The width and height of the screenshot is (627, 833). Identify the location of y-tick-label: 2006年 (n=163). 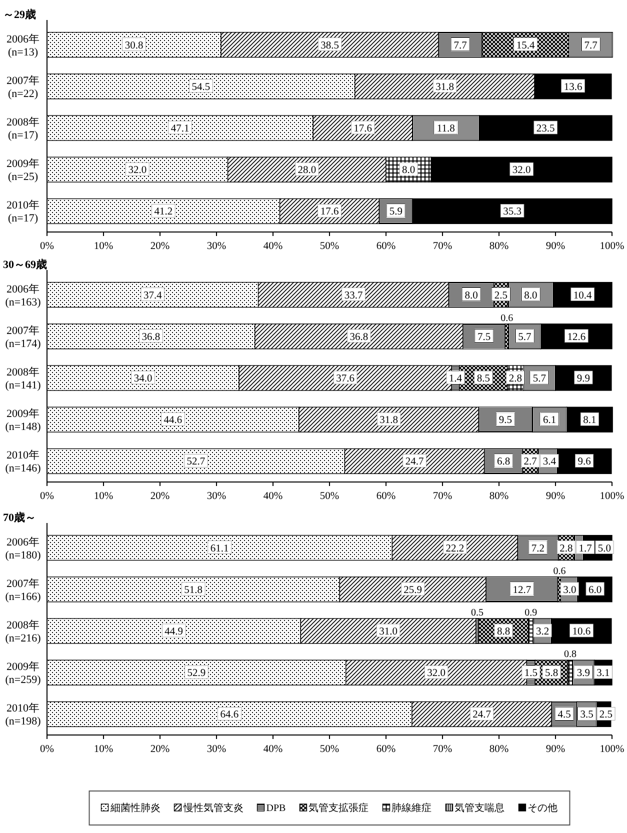
(23, 295).